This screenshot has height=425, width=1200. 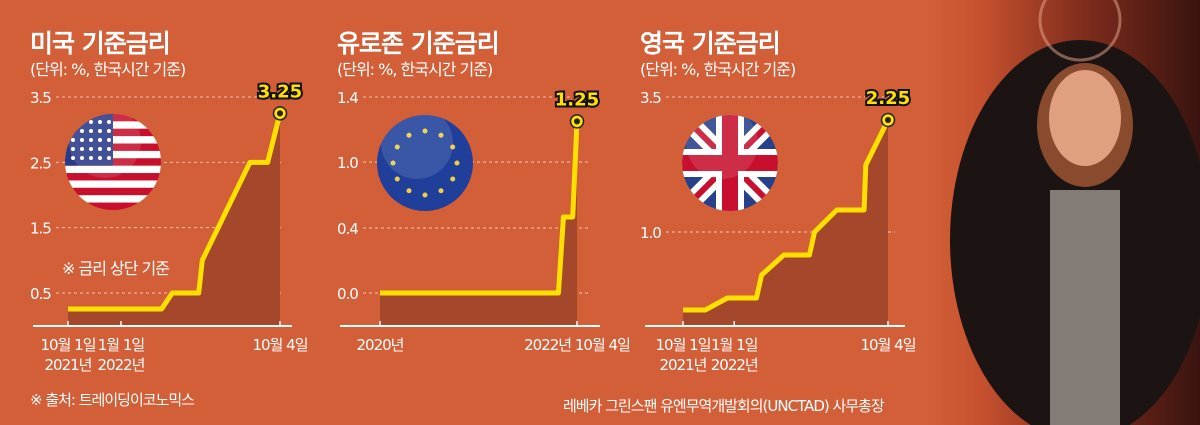 I want to click on us-flag-icon, so click(x=113, y=162).